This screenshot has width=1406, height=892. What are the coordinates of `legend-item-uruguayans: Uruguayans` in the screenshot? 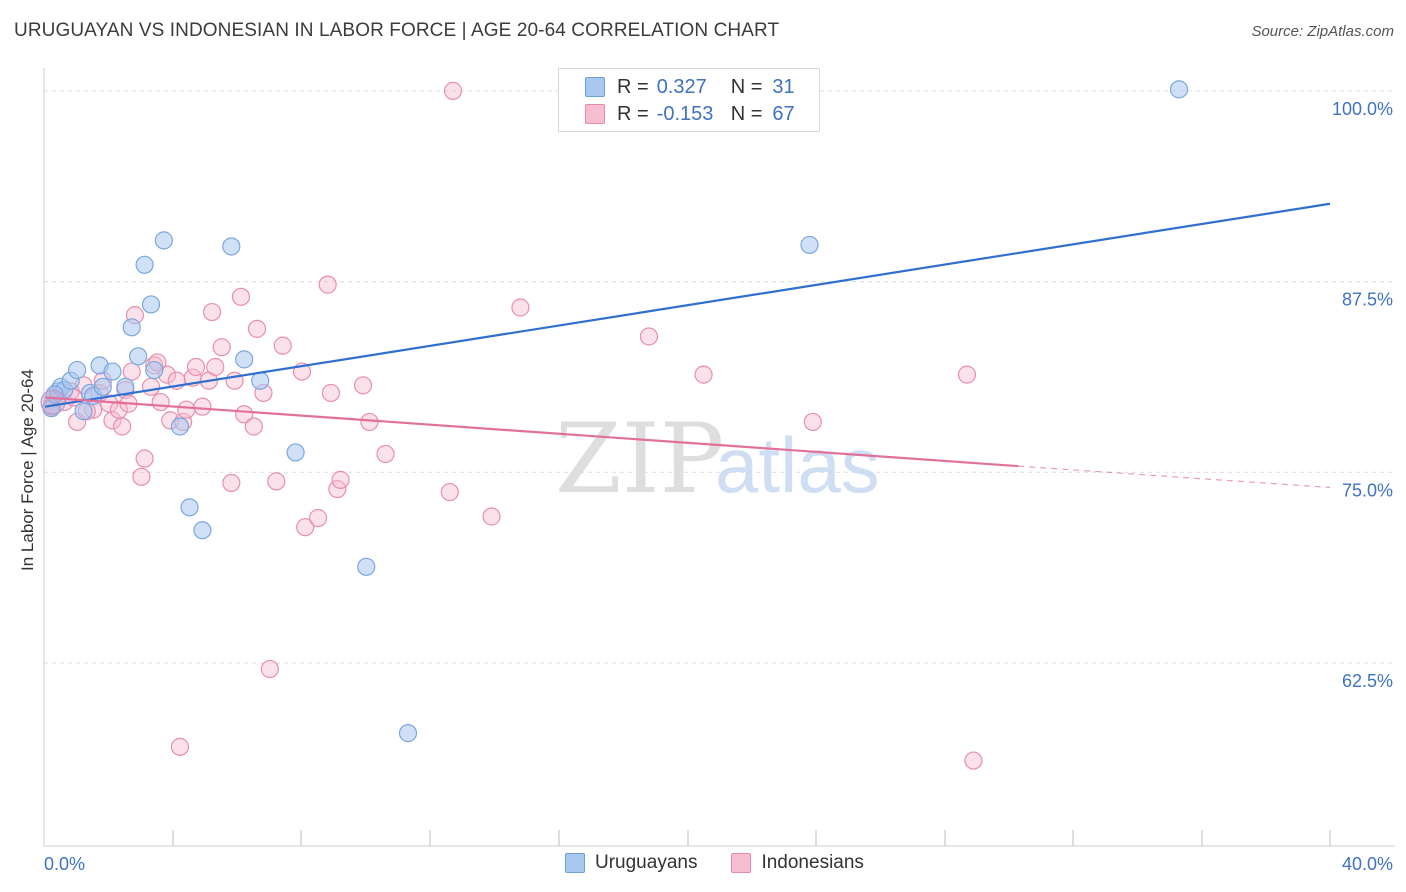 It's located at (631, 863).